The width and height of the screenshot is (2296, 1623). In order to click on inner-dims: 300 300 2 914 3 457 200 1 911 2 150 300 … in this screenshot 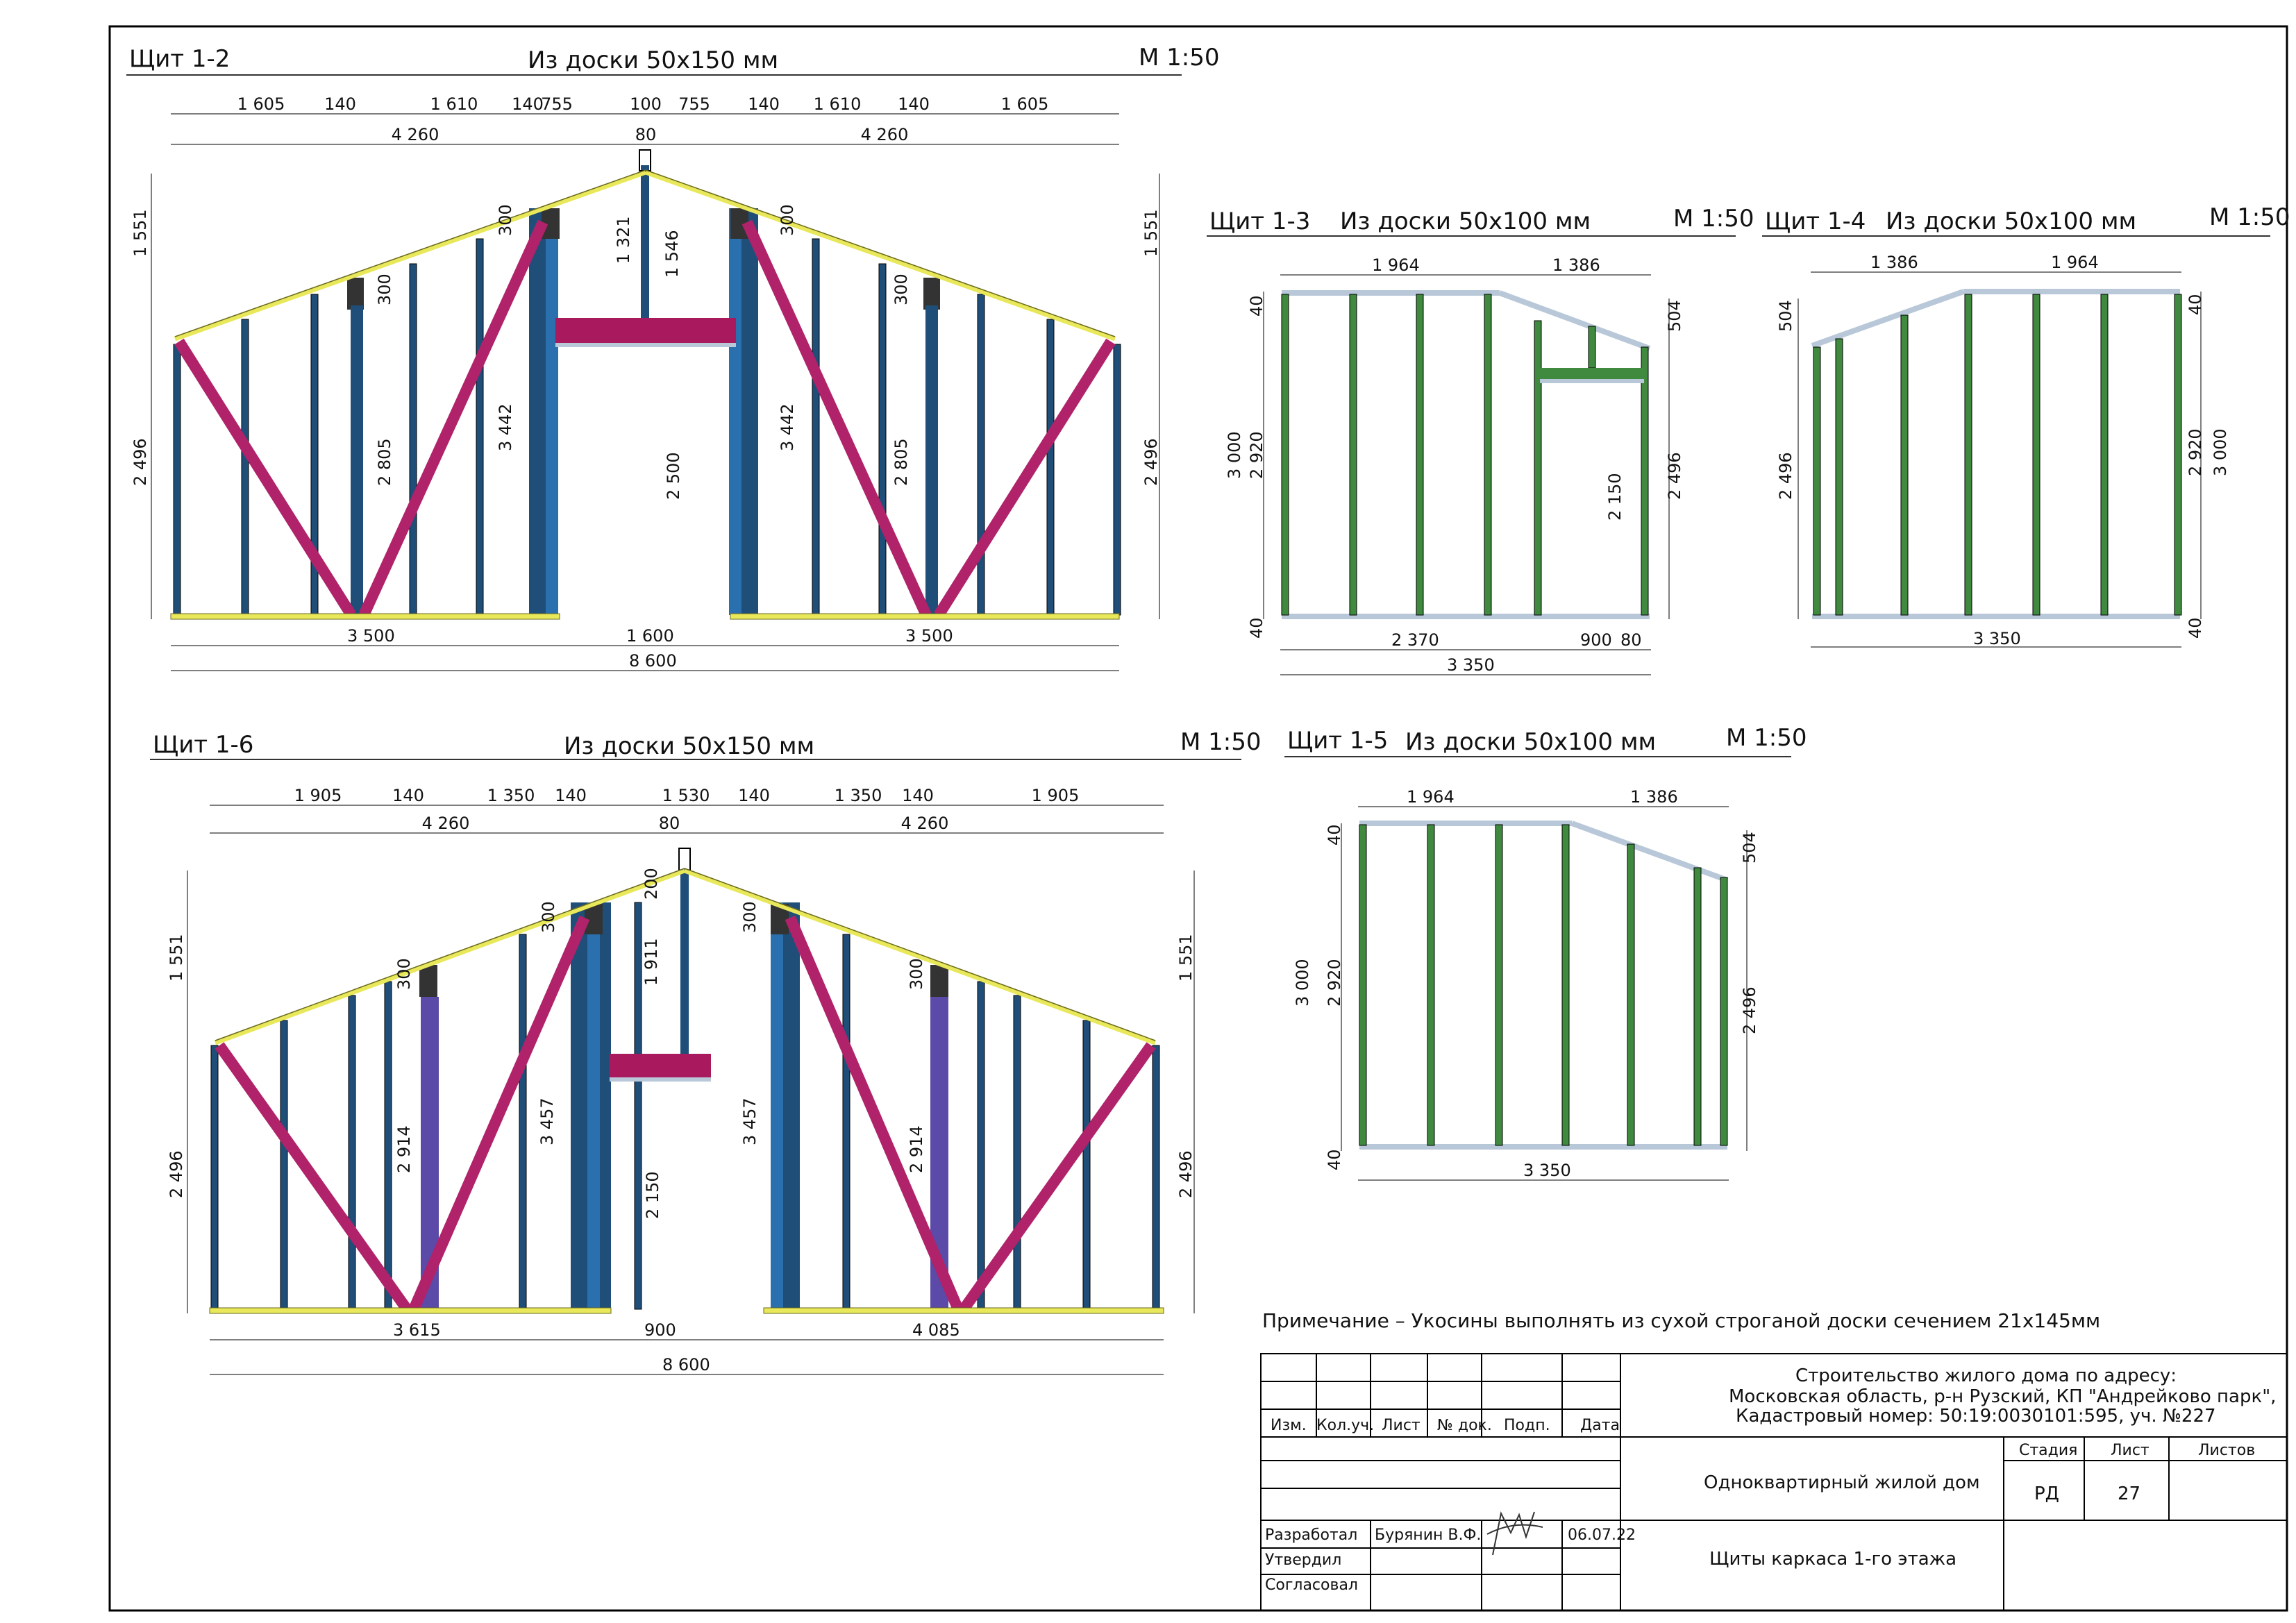, I will do `click(660, 1043)`.